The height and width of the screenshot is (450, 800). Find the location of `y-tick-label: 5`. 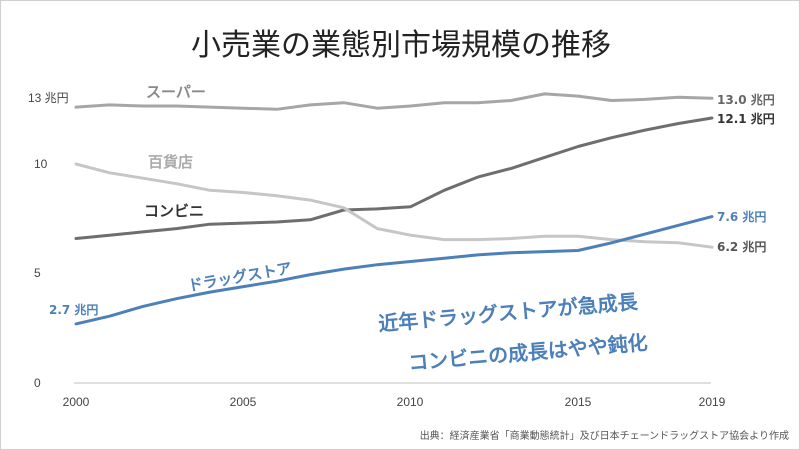

y-tick-label: 5 is located at coordinates (37, 273).